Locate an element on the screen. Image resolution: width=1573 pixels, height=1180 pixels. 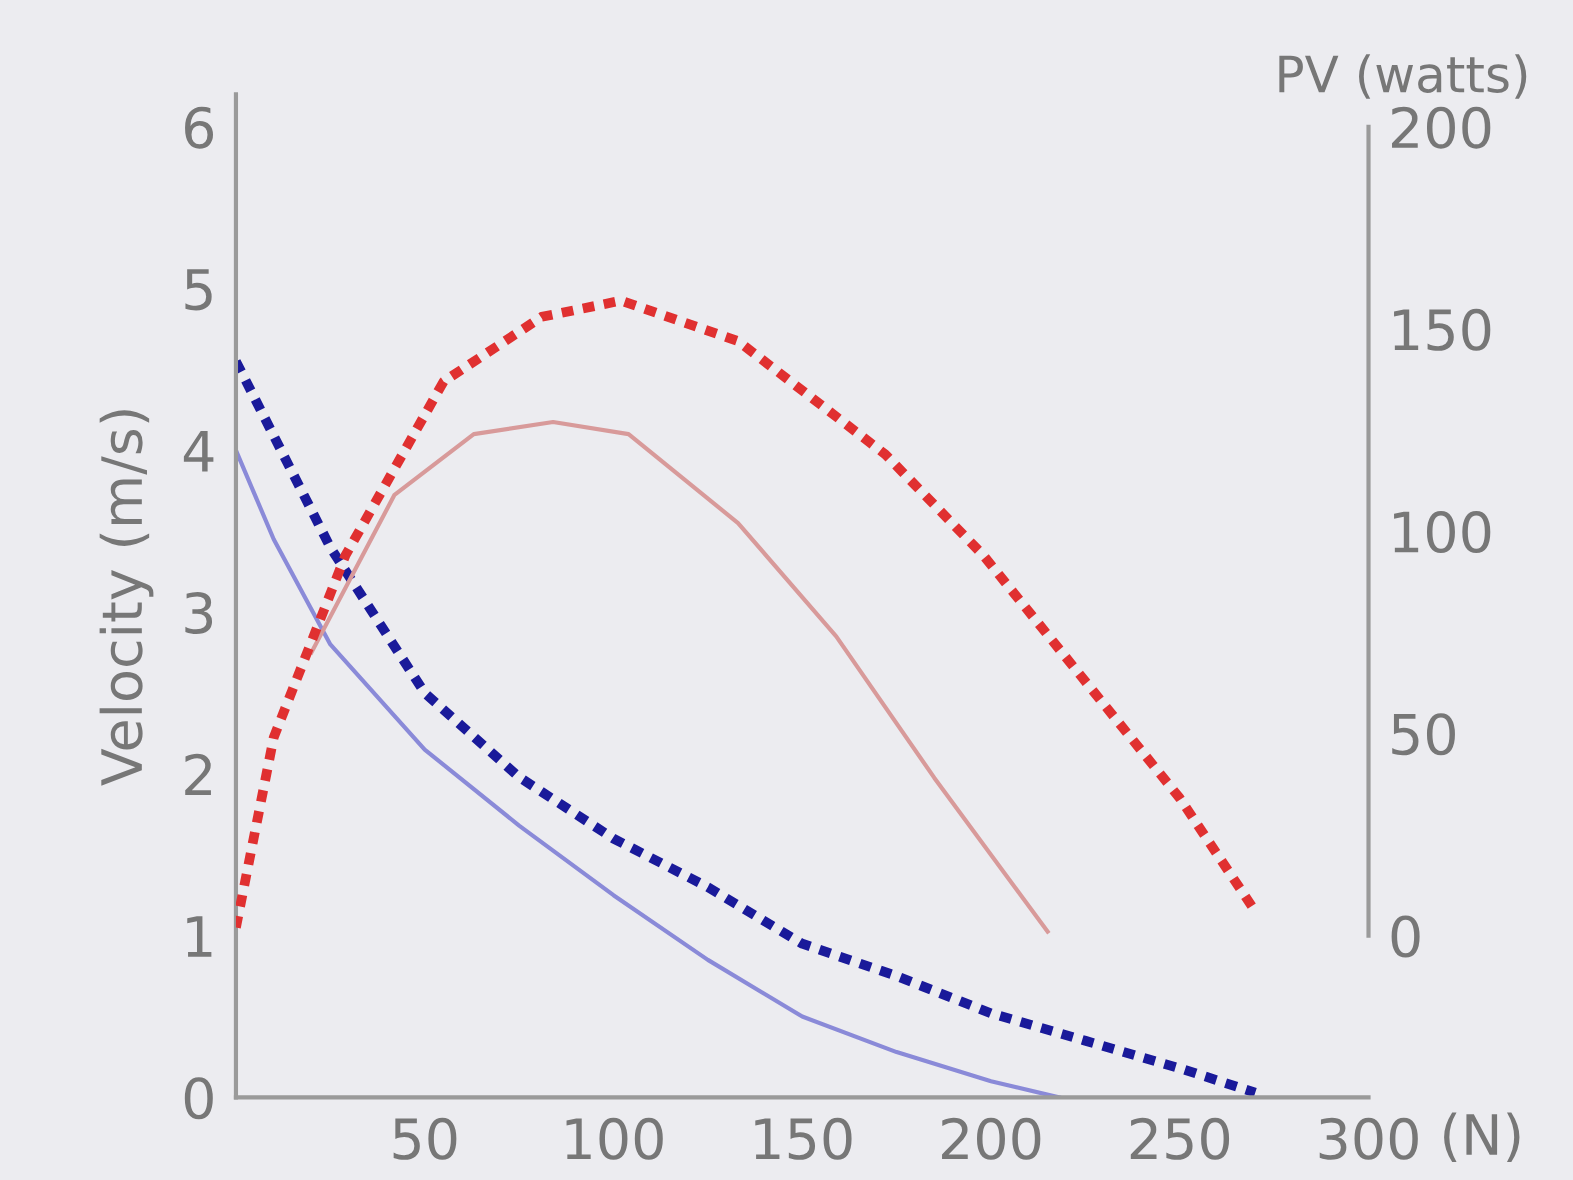
x-tick-label: 50 is located at coordinates (425, 1138).